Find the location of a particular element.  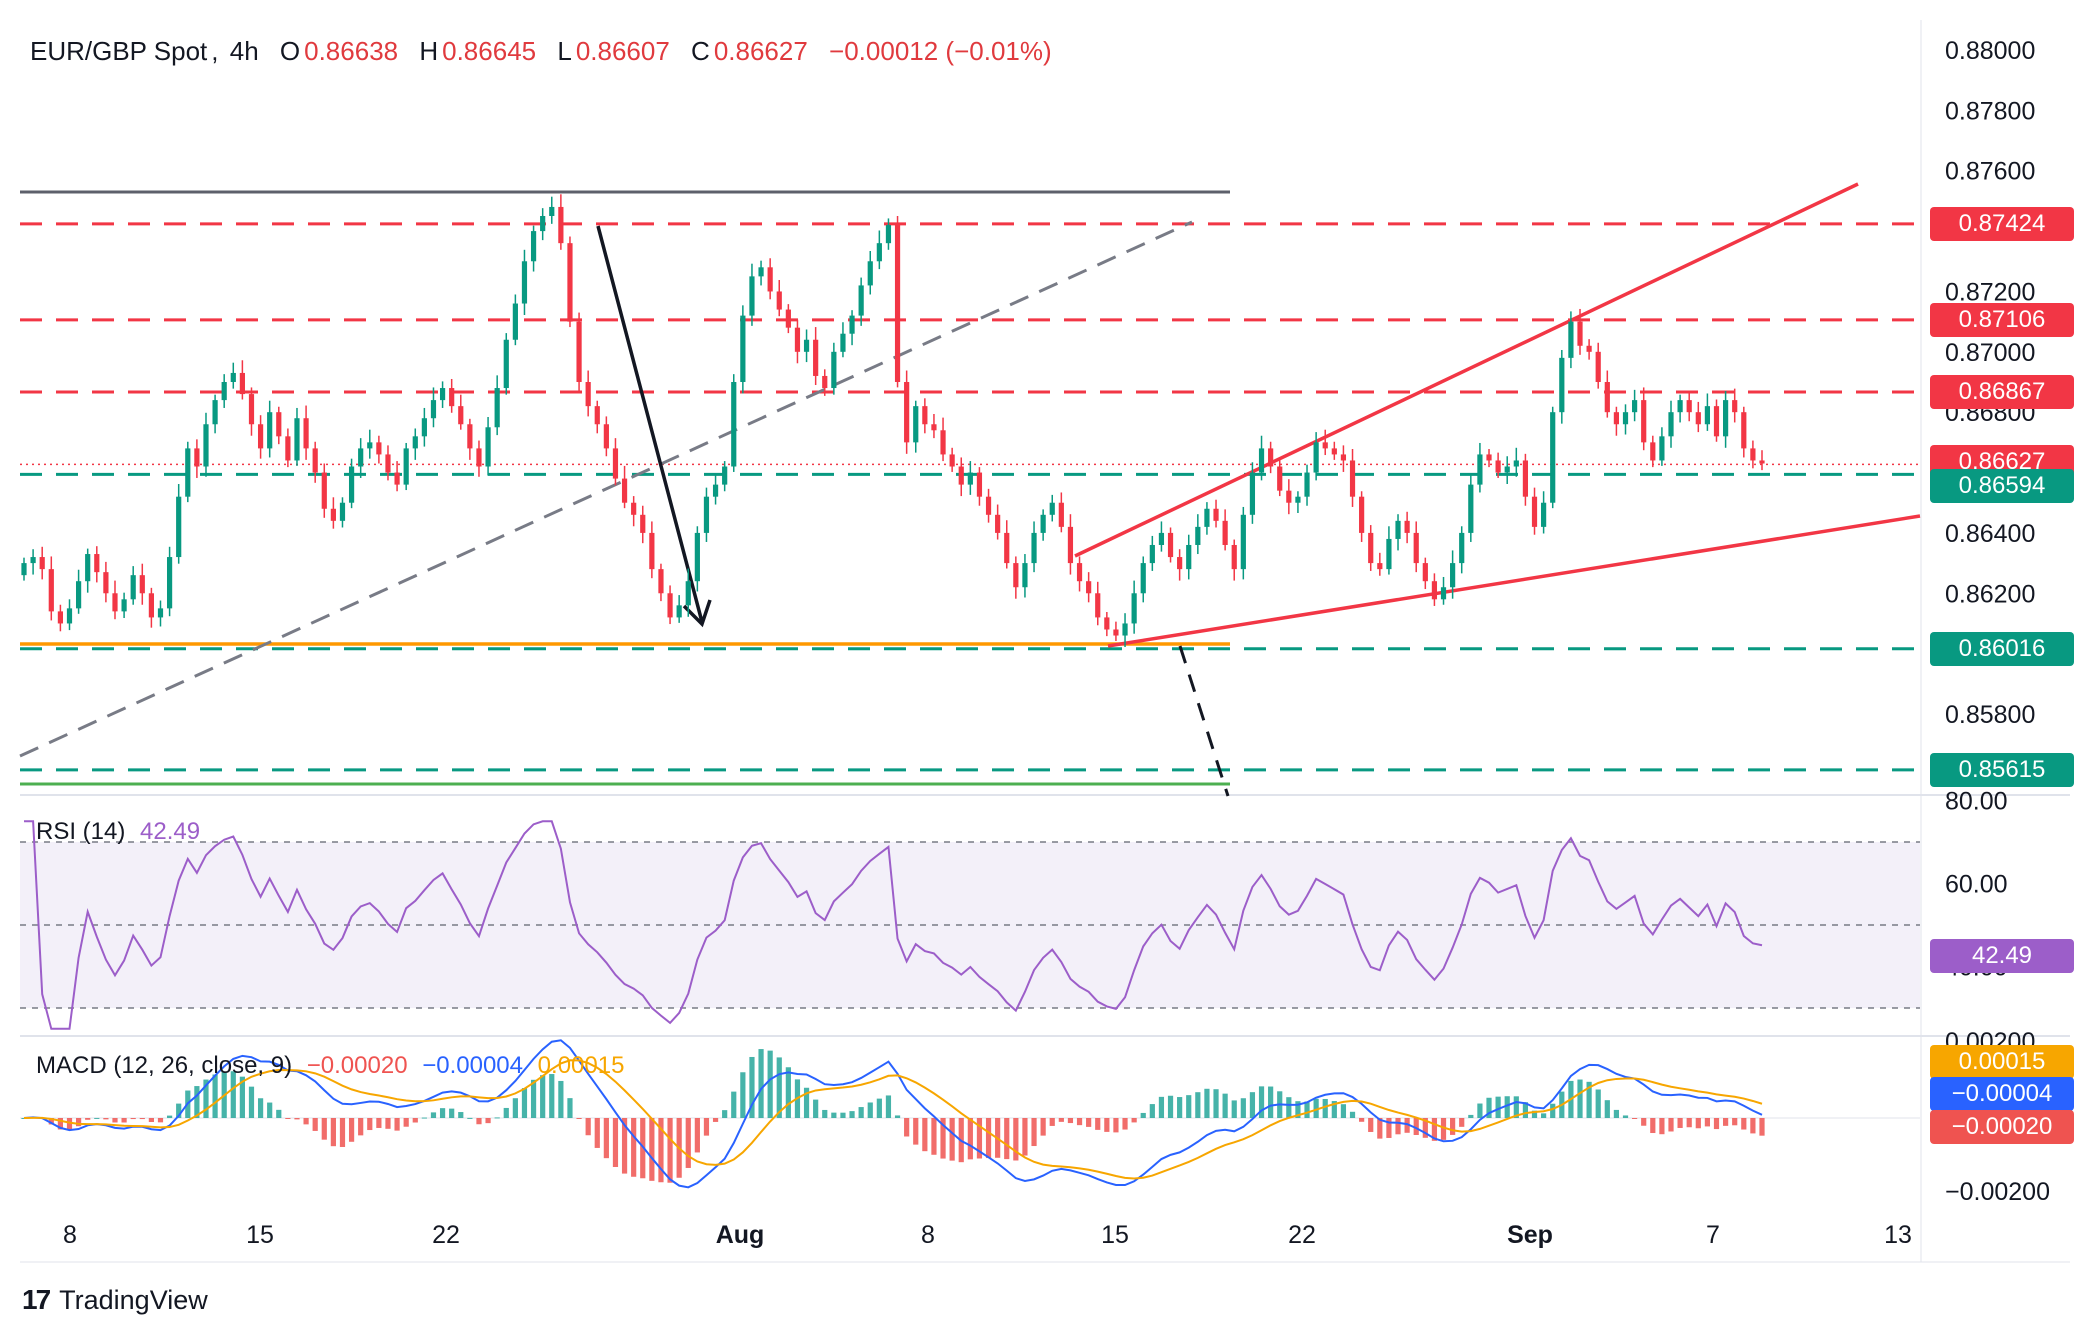

macd-line-value: −0.00004 is located at coordinates (472, 1065).